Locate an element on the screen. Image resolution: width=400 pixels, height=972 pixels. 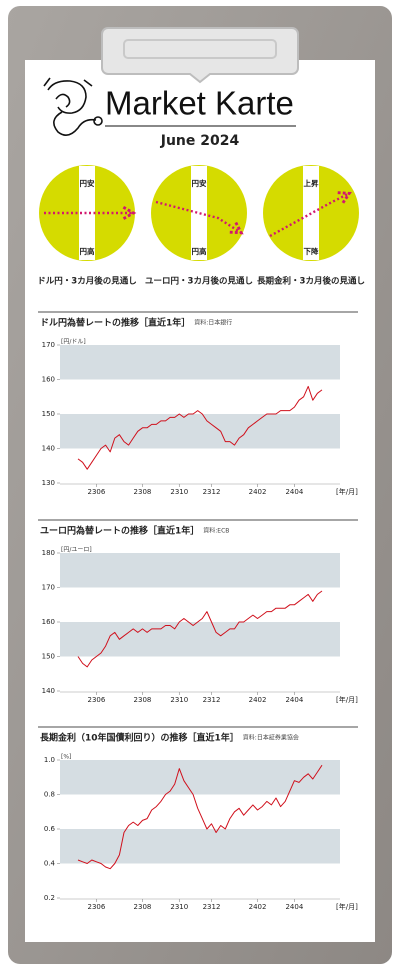
outlook-bottom: 下降 is located at coordinates (311, 251).